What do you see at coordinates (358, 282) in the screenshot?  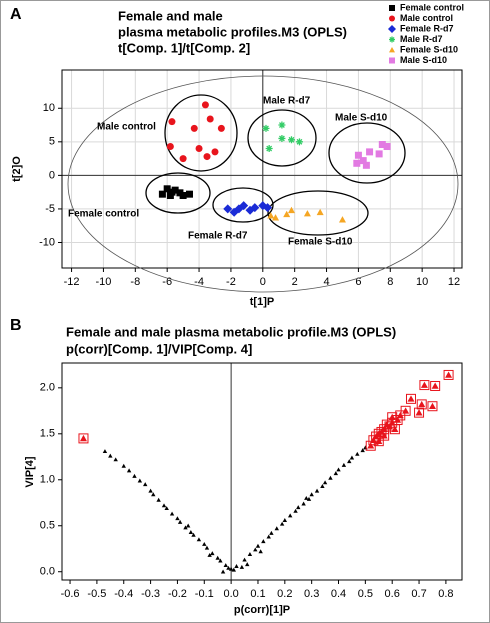 I see `x-tick-label: 6` at bounding box center [358, 282].